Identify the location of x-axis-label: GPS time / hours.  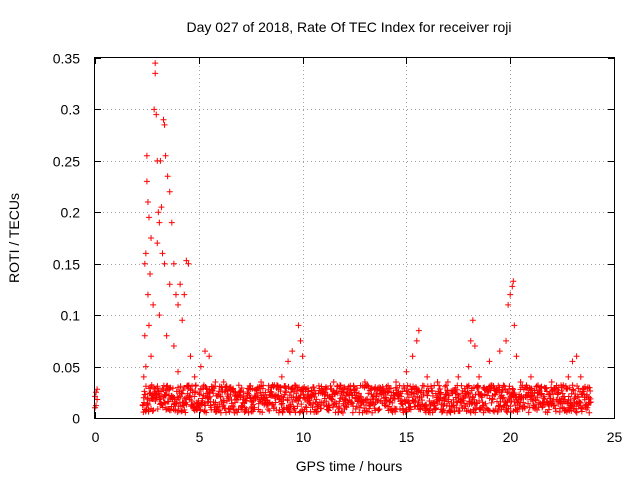
(349, 466).